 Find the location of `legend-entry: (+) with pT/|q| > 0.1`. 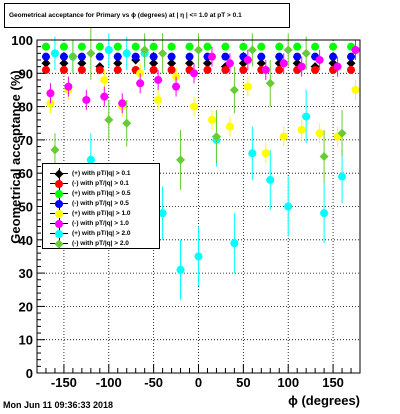

legend-entry: (+) with pT/|q| > 0.1 is located at coordinates (102, 173).